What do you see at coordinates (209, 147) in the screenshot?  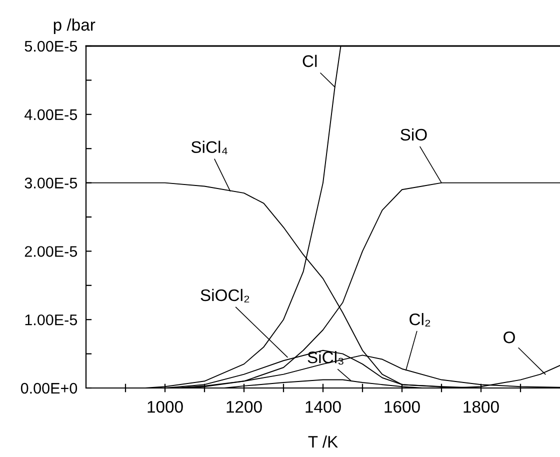 I see `annotation: SiCl₄` at bounding box center [209, 147].